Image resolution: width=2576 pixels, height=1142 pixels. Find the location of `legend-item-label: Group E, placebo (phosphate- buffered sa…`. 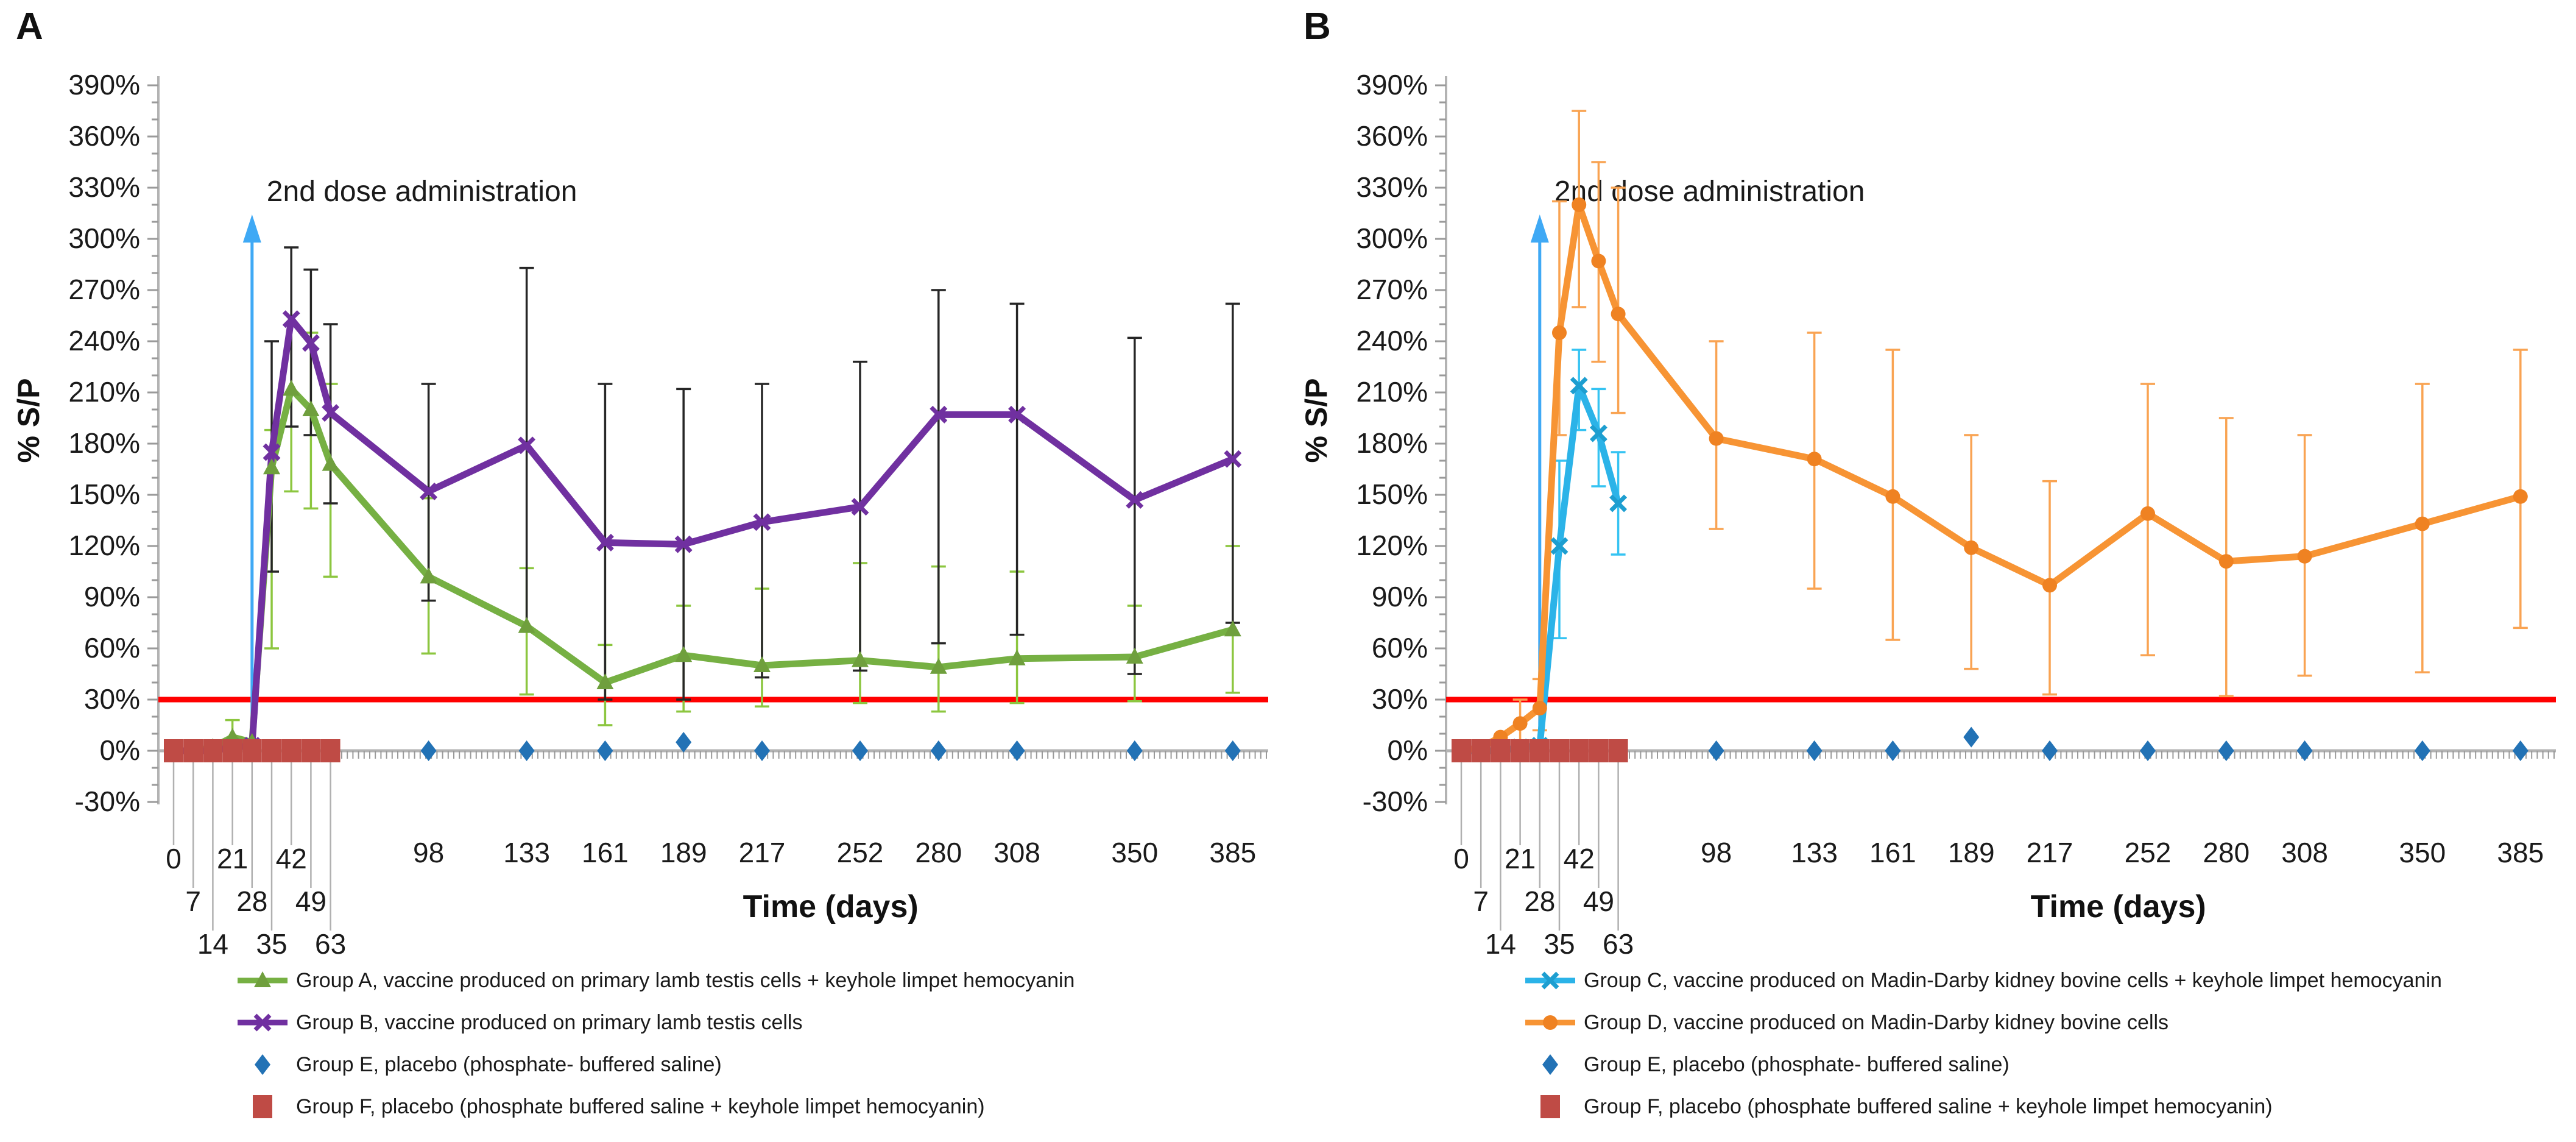

legend-item-label: Group E, placebo (phosphate- buffered sa… is located at coordinates (509, 1064).